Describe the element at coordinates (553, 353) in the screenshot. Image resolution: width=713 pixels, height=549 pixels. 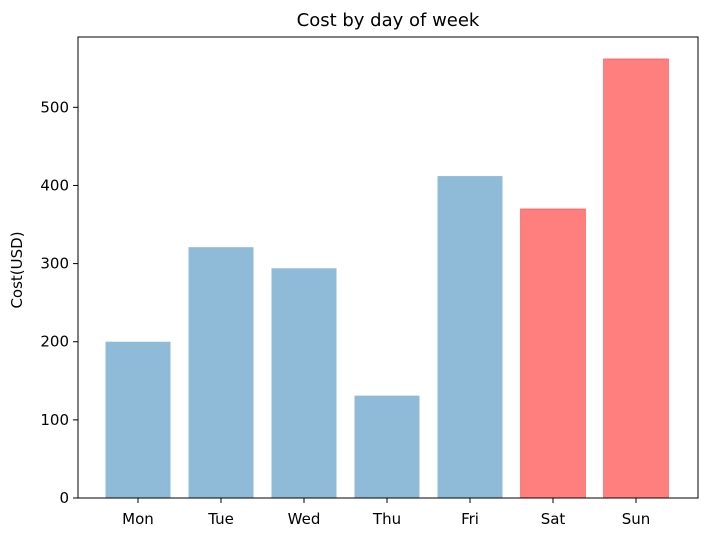
I see `bar-sat` at that location.